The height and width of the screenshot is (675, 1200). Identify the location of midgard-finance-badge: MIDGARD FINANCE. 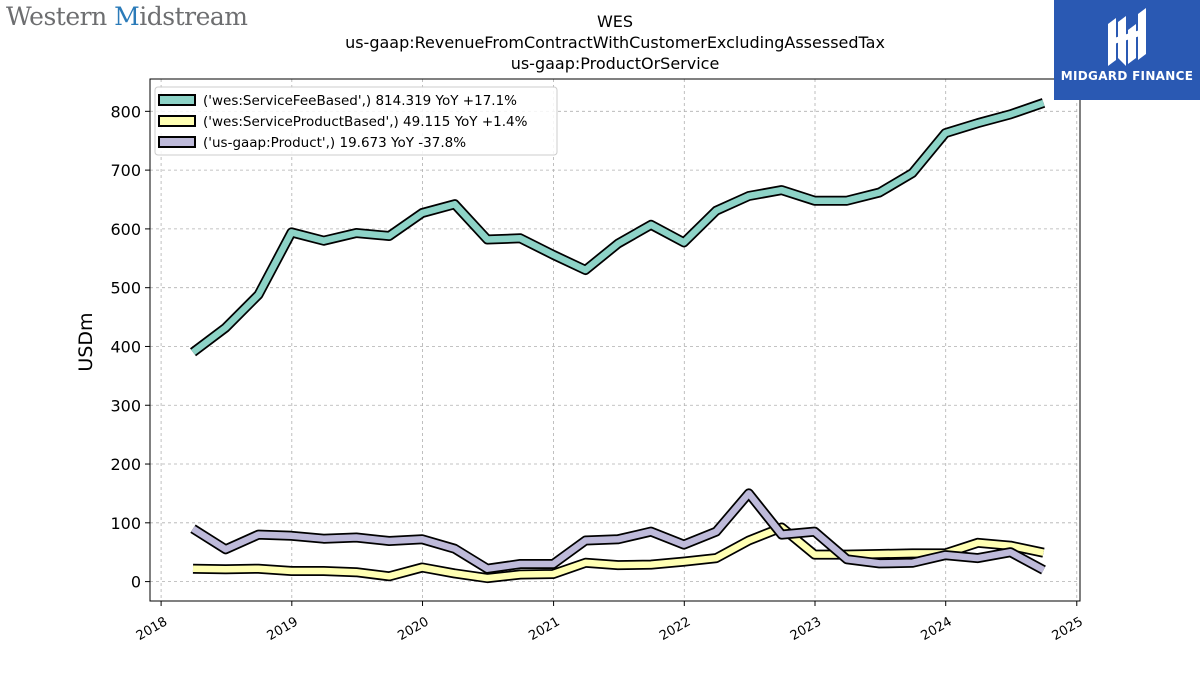
(1127, 50).